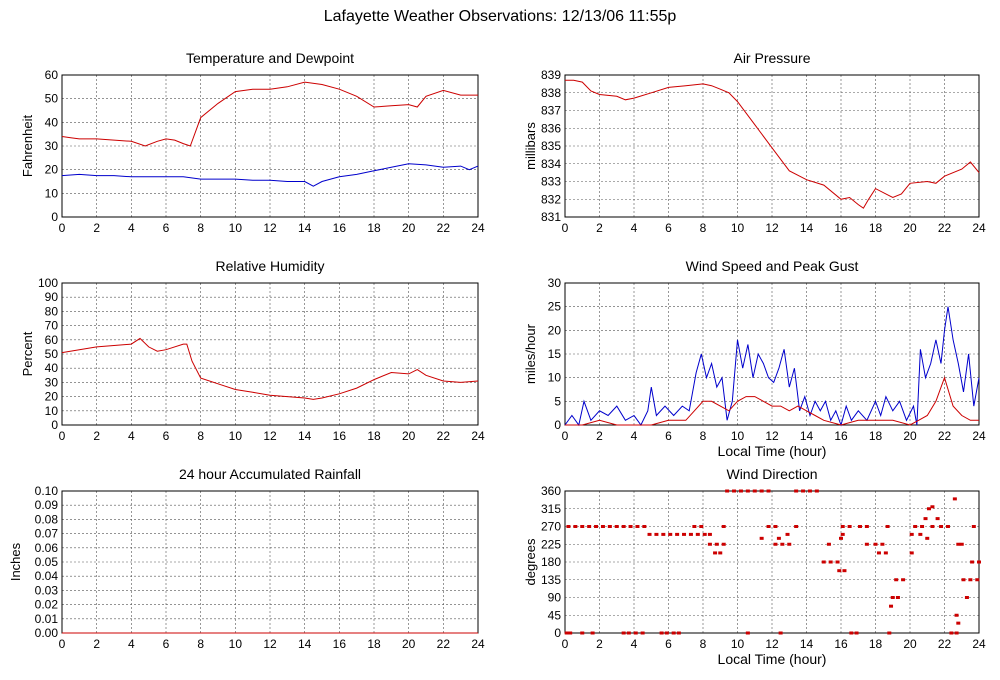 This screenshot has width=1000, height=680. What do you see at coordinates (551, 217) in the screenshot?
I see `y-tick-label: 831` at bounding box center [551, 217].